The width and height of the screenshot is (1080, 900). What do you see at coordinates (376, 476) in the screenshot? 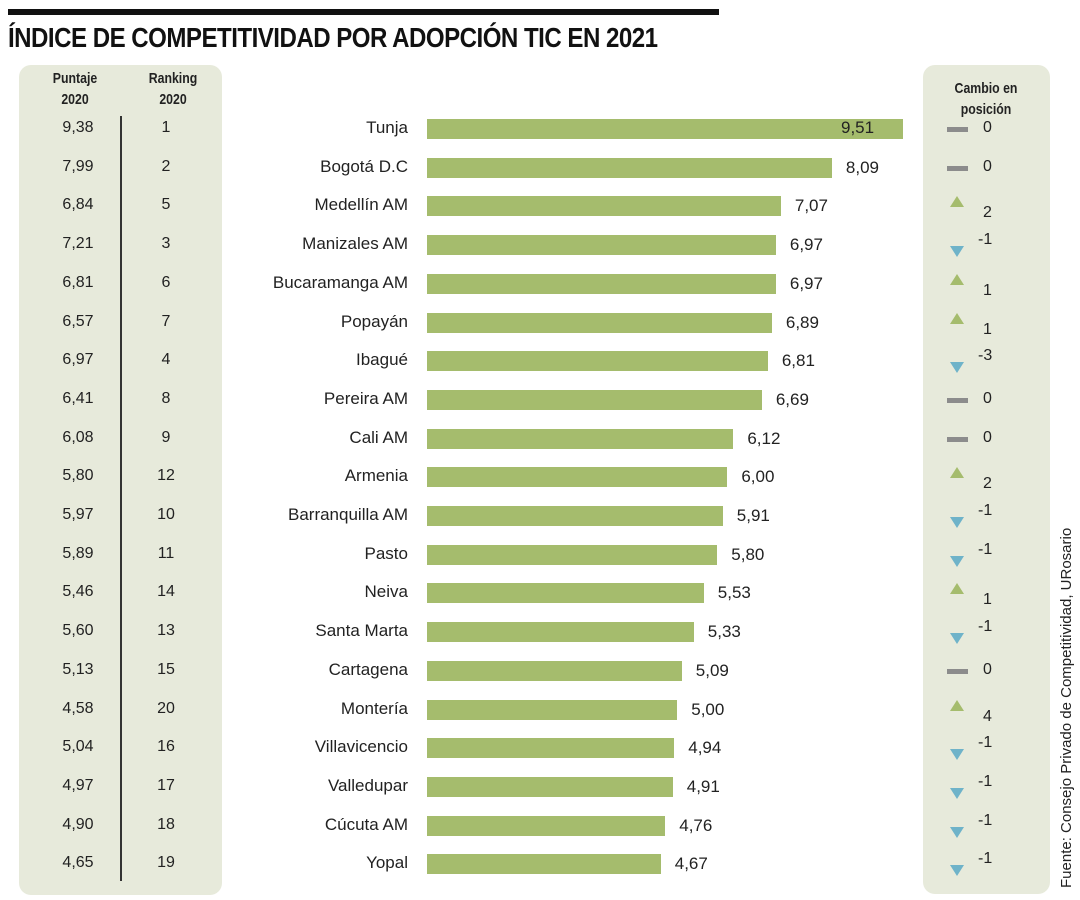
I see `bar-category-label: Armenia` at bounding box center [376, 476].